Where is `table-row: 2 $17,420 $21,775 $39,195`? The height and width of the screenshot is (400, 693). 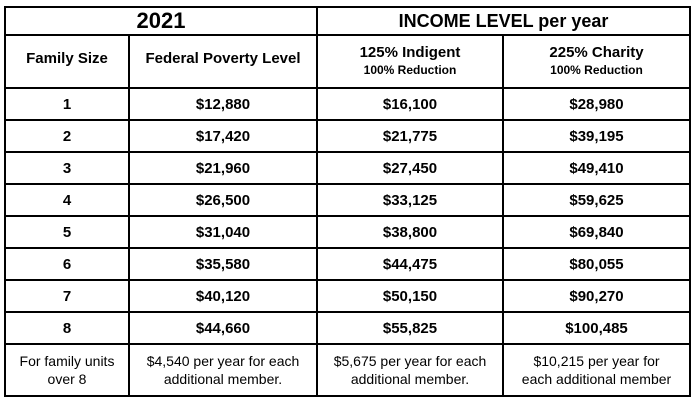 table-row: 2 $17,420 $21,775 $39,195 is located at coordinates (347, 136).